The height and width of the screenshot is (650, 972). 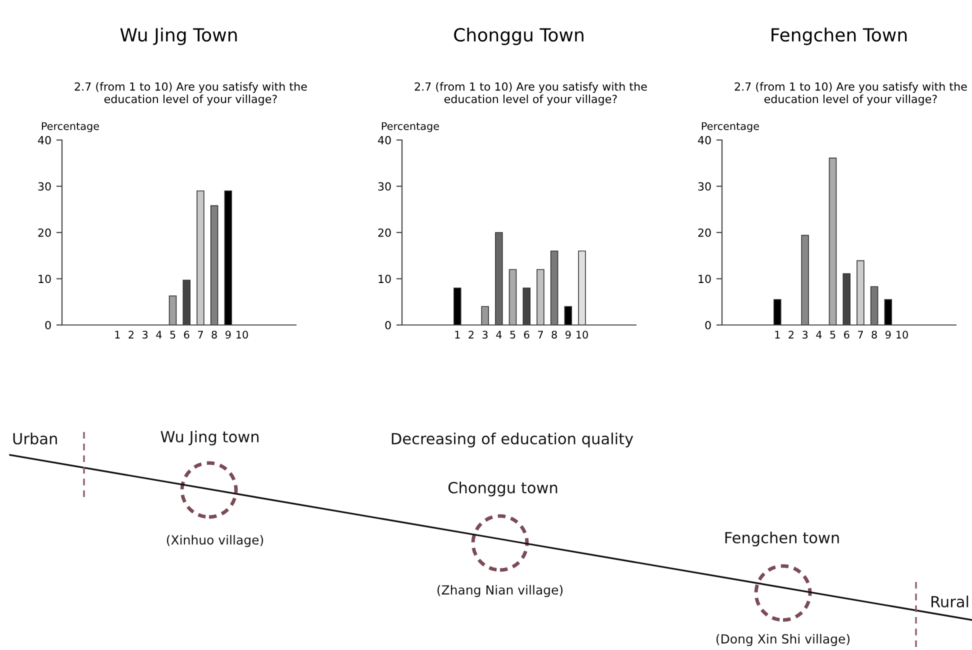 I want to click on text: Fengchen town, so click(x=782, y=539).